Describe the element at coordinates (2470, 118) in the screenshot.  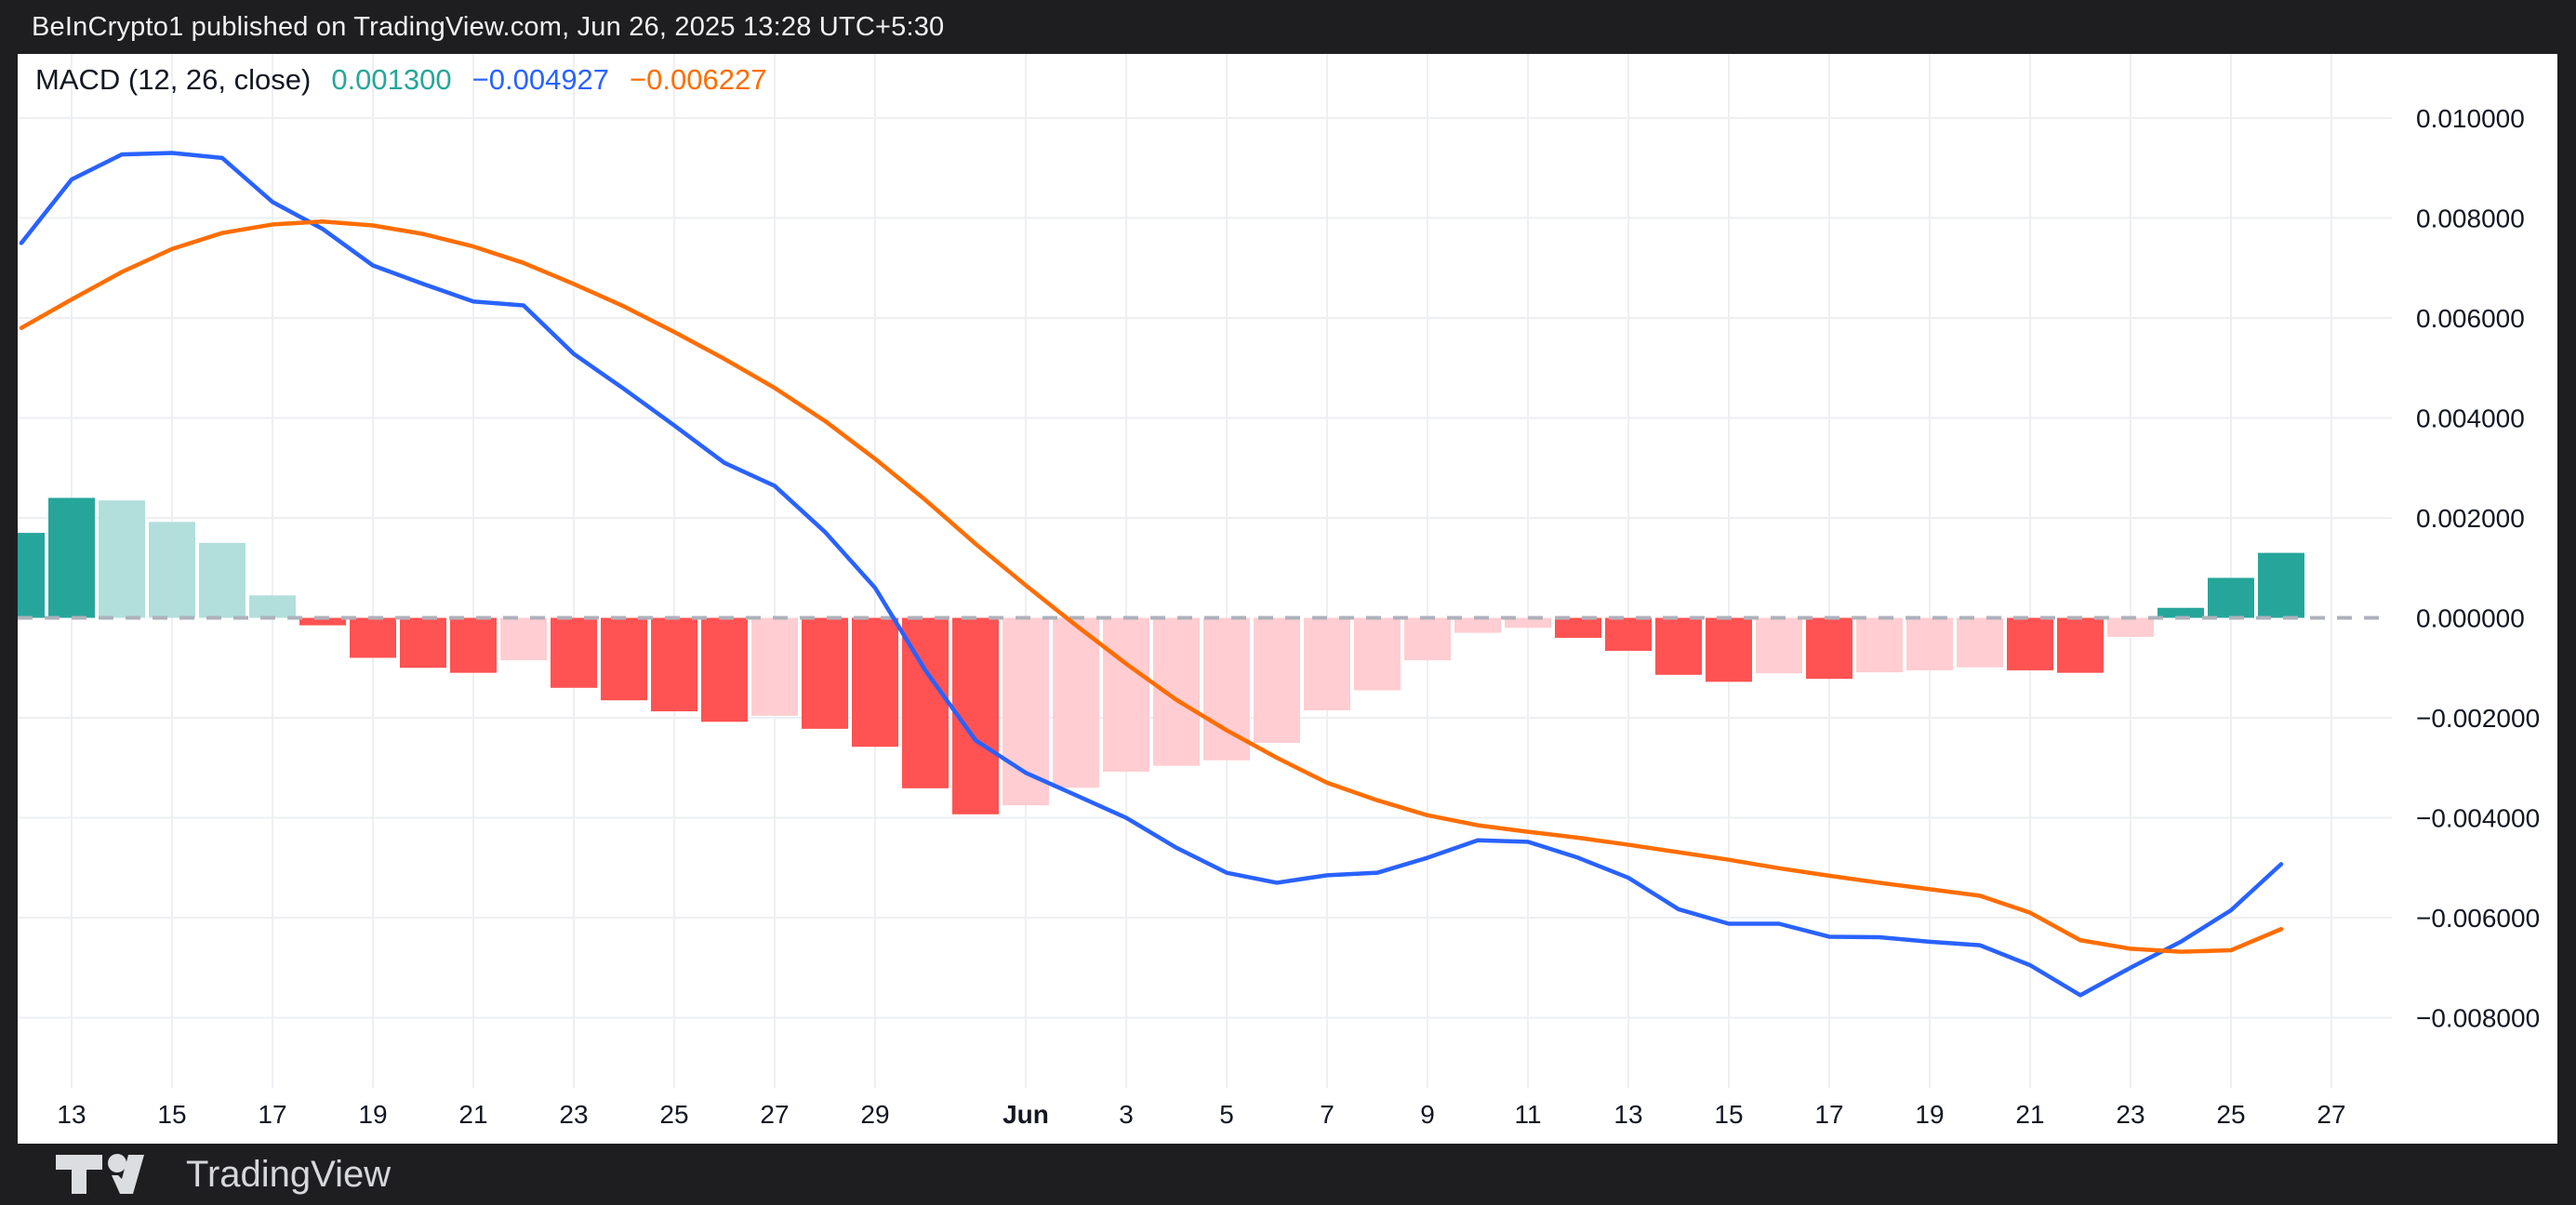
I see `y-tick-label: 0.010000` at that location.